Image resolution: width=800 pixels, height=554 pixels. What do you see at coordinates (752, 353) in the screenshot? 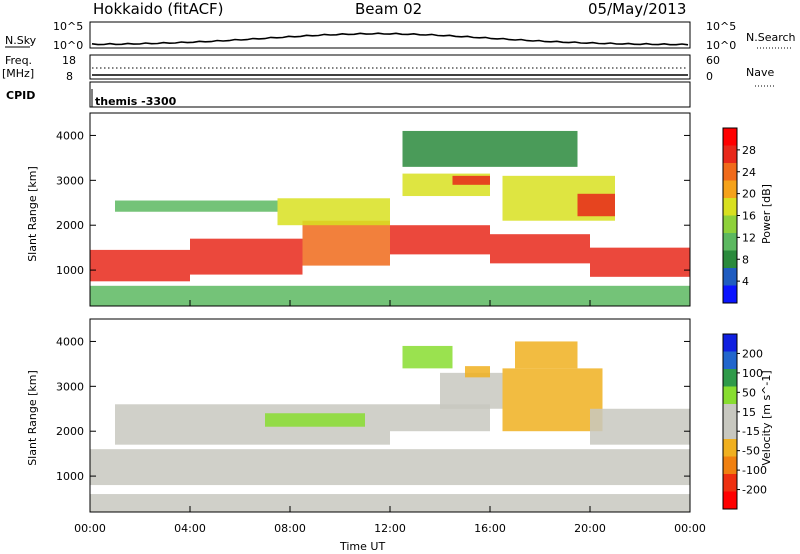
I see `velocity-colorbar-tick-label-0: 200` at bounding box center [752, 353].